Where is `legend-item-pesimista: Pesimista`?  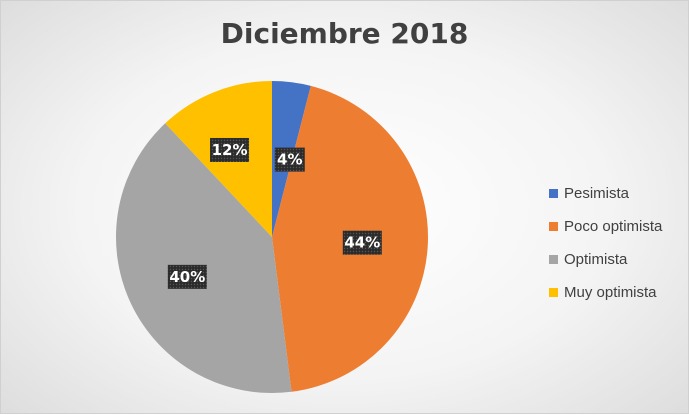
legend-item-pesimista: Pesimista is located at coordinates (605, 193).